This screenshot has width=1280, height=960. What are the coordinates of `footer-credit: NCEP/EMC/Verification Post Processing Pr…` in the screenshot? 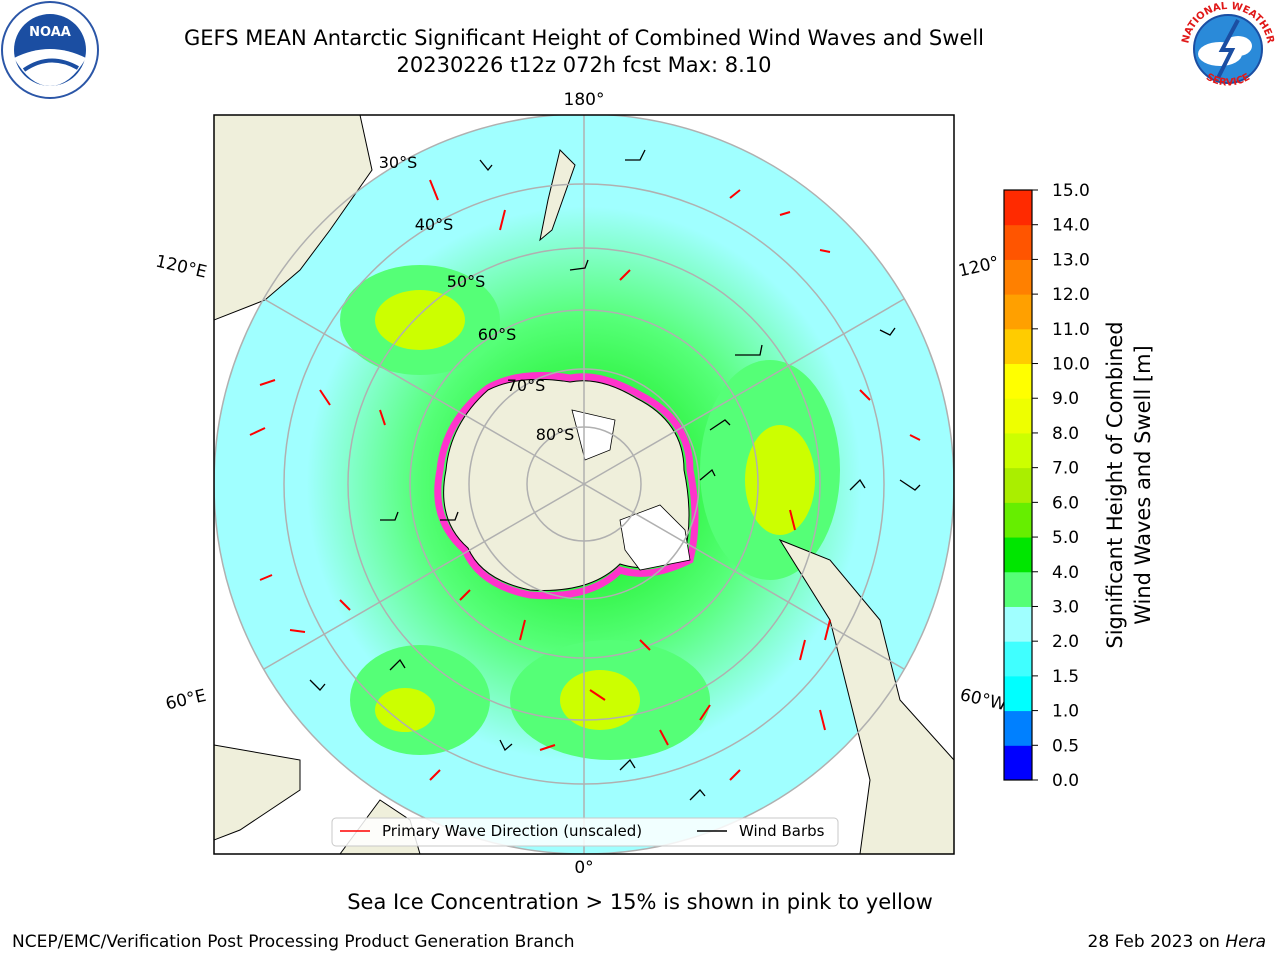 It's located at (293, 942).